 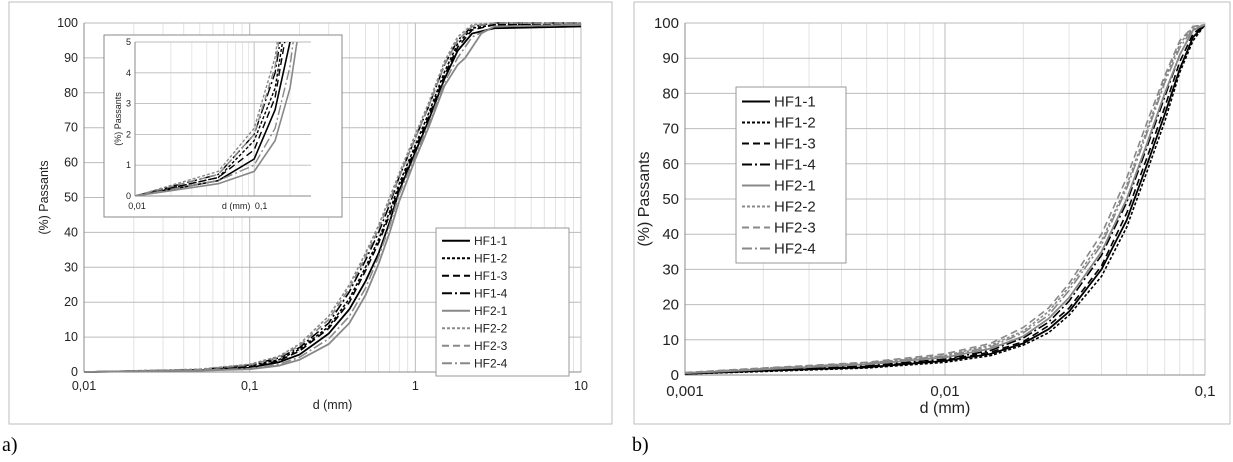 What do you see at coordinates (415, 386) in the screenshot?
I see `x-tick-label: 1` at bounding box center [415, 386].